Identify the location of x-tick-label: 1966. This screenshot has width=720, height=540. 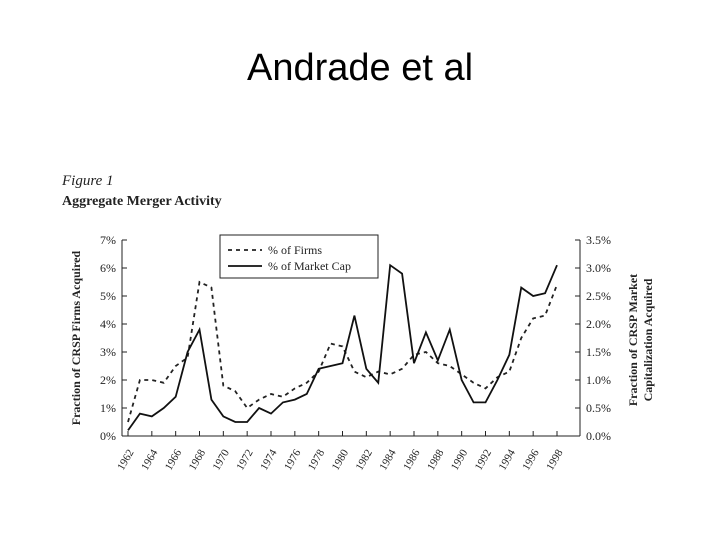
(174, 459).